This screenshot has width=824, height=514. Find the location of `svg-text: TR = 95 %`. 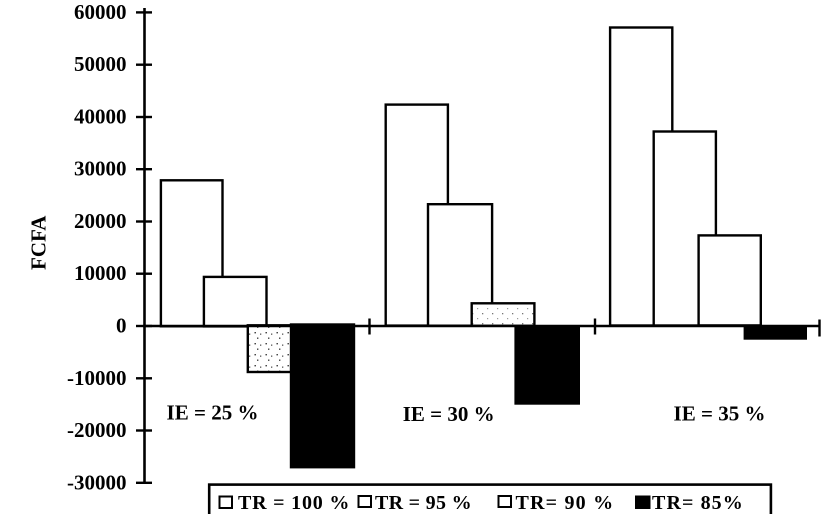

svg-text: TR = 95 % is located at coordinates (423, 503).